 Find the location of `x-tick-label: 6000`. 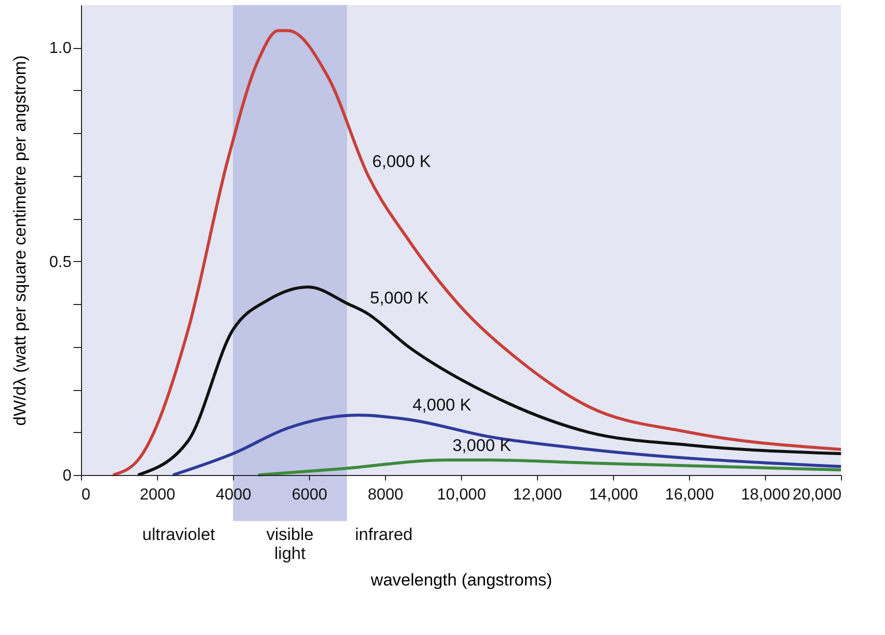

x-tick-label: 6000 is located at coordinates (310, 495).